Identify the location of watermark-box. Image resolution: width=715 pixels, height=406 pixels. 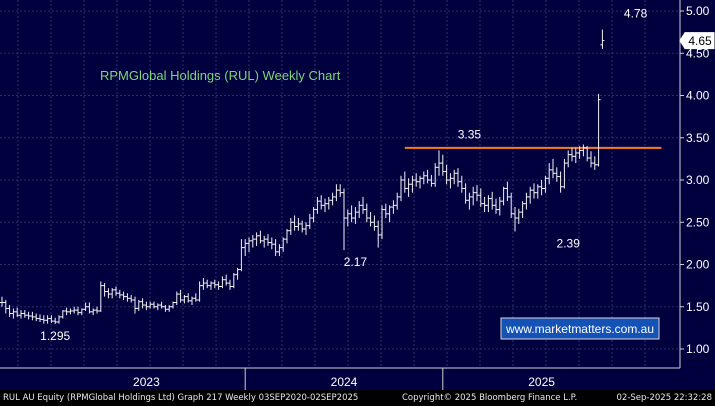
(580, 328).